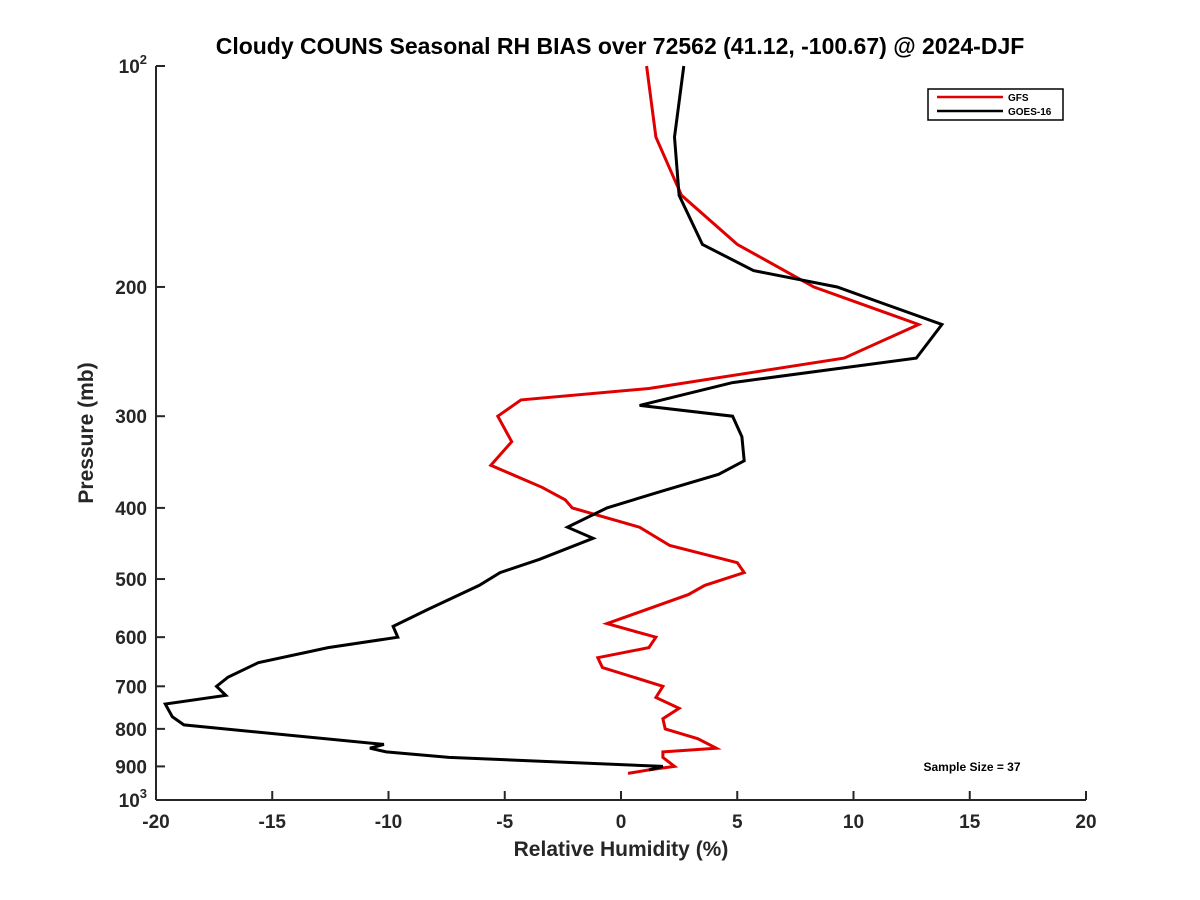 The width and height of the screenshot is (1200, 900). What do you see at coordinates (1085, 822) in the screenshot?
I see `x-tick-label: 20` at bounding box center [1085, 822].